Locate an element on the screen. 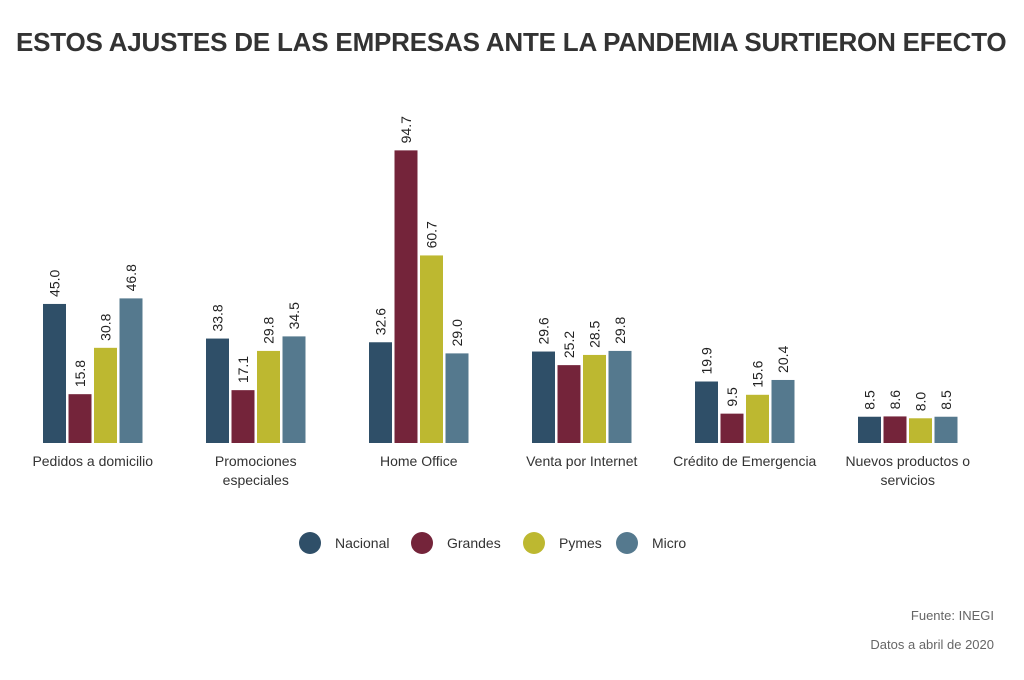 Image resolution: width=1024 pixels, height=680 pixels. legend-swatch-grandes is located at coordinates (422, 543).